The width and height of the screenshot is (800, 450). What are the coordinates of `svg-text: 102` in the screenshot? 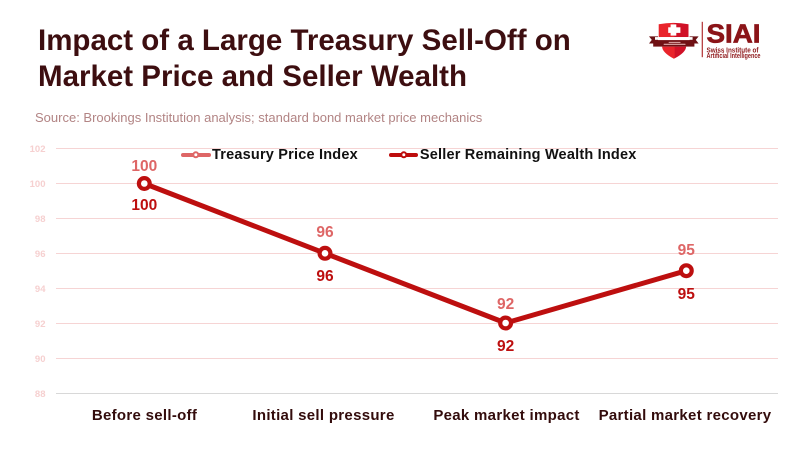 It's located at (38, 149).